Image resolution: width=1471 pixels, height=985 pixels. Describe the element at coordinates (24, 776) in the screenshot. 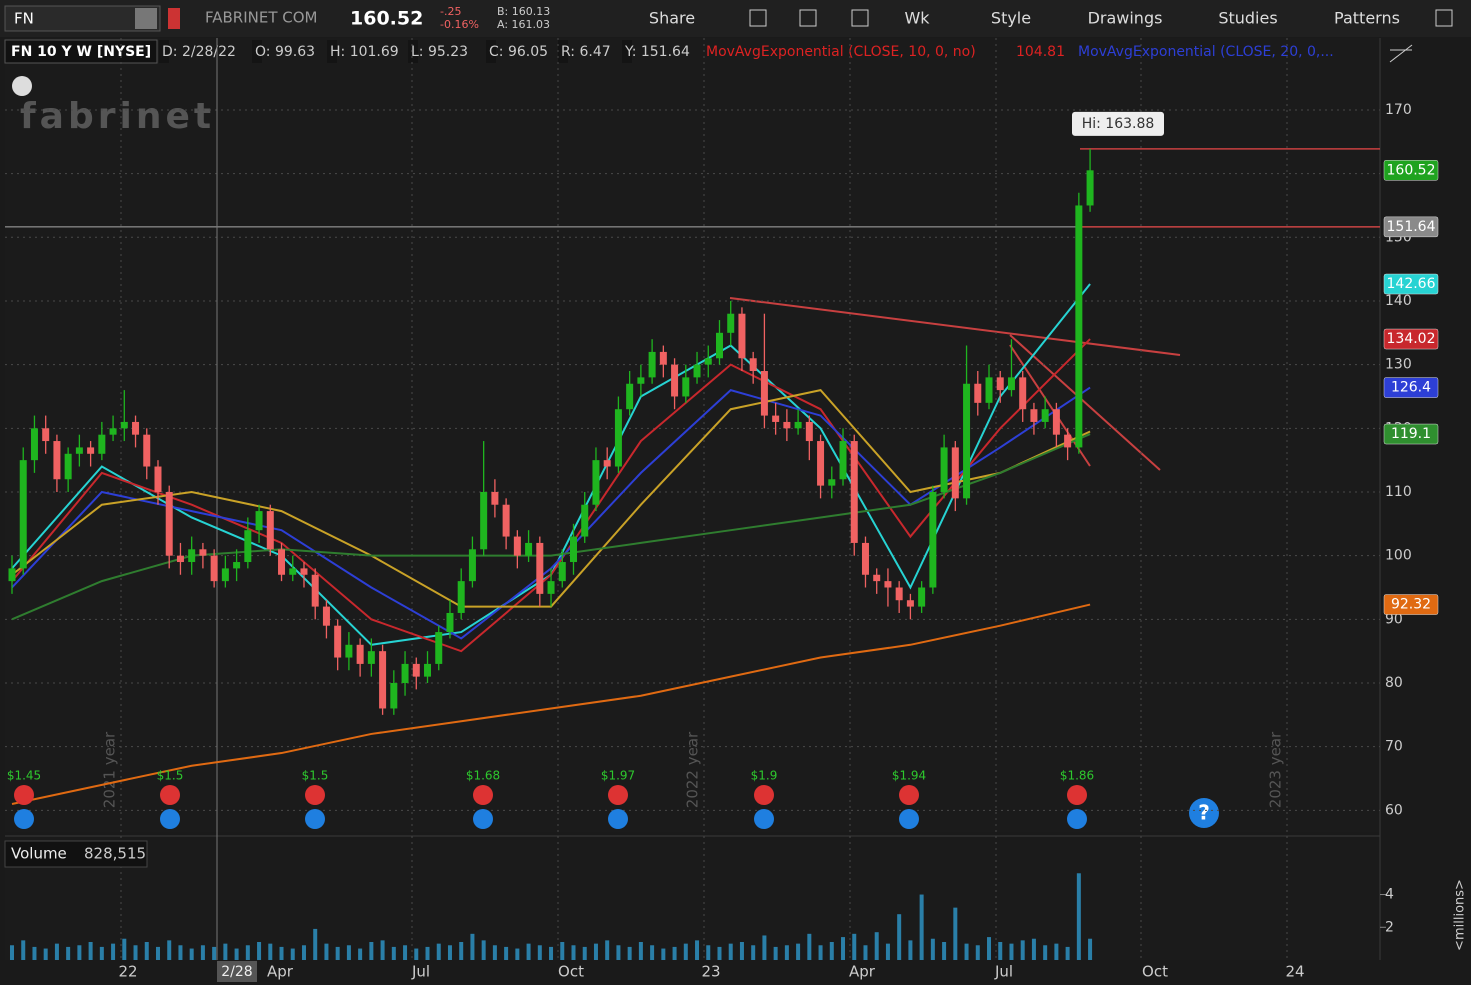

I see `dividend-label: $1.45` at that location.